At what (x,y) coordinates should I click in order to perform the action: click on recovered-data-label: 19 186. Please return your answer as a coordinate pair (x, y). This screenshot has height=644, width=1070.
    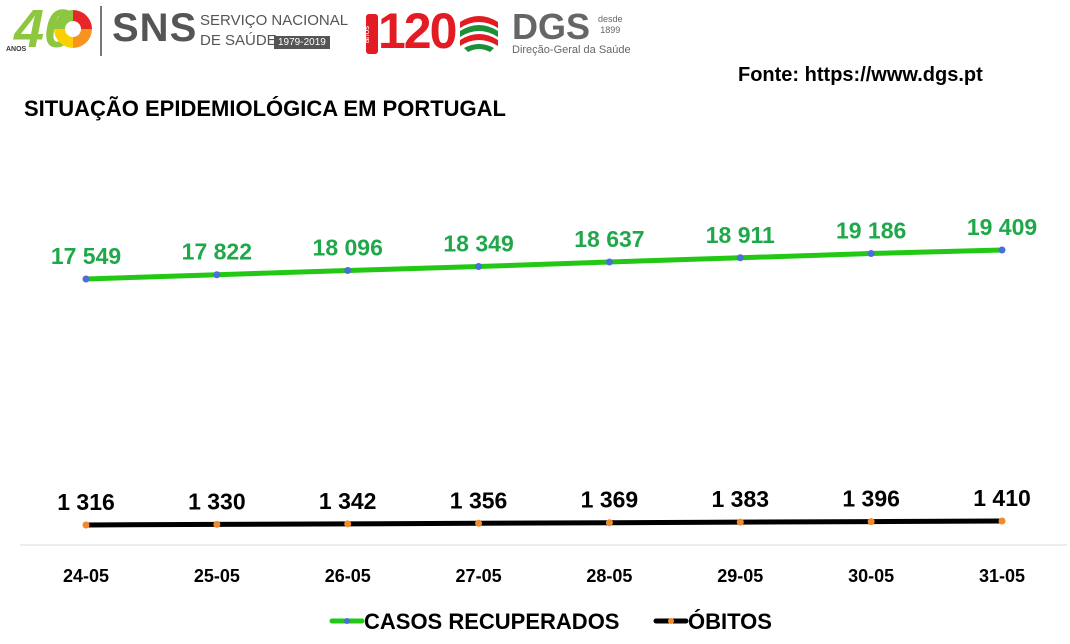
    Looking at the image, I should click on (871, 230).